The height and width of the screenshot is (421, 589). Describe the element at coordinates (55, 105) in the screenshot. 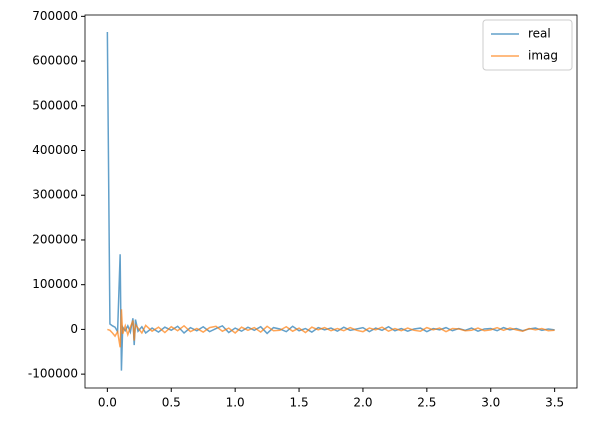

I see `y-tick-label: 500000` at that location.